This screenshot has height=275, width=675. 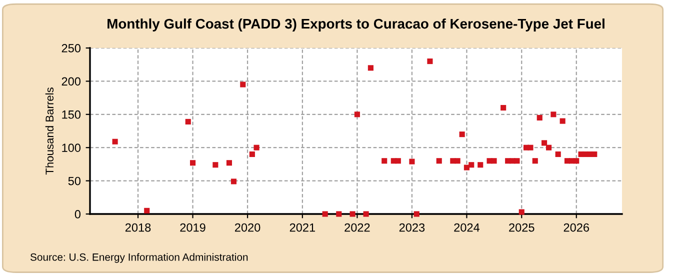 What do you see at coordinates (247, 227) in the screenshot?
I see `x-tick-label: 2020` at bounding box center [247, 227].